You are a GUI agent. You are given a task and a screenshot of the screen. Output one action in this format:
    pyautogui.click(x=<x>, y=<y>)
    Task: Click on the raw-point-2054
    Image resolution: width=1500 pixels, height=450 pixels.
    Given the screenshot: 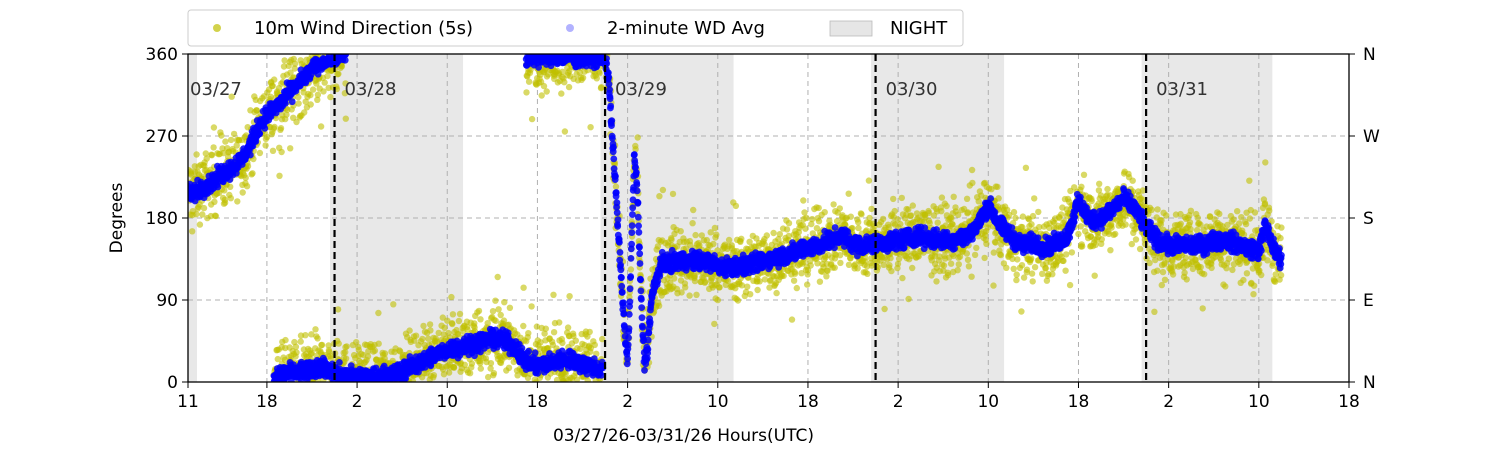 What is the action you would take?
    pyautogui.click(x=759, y=281)
    